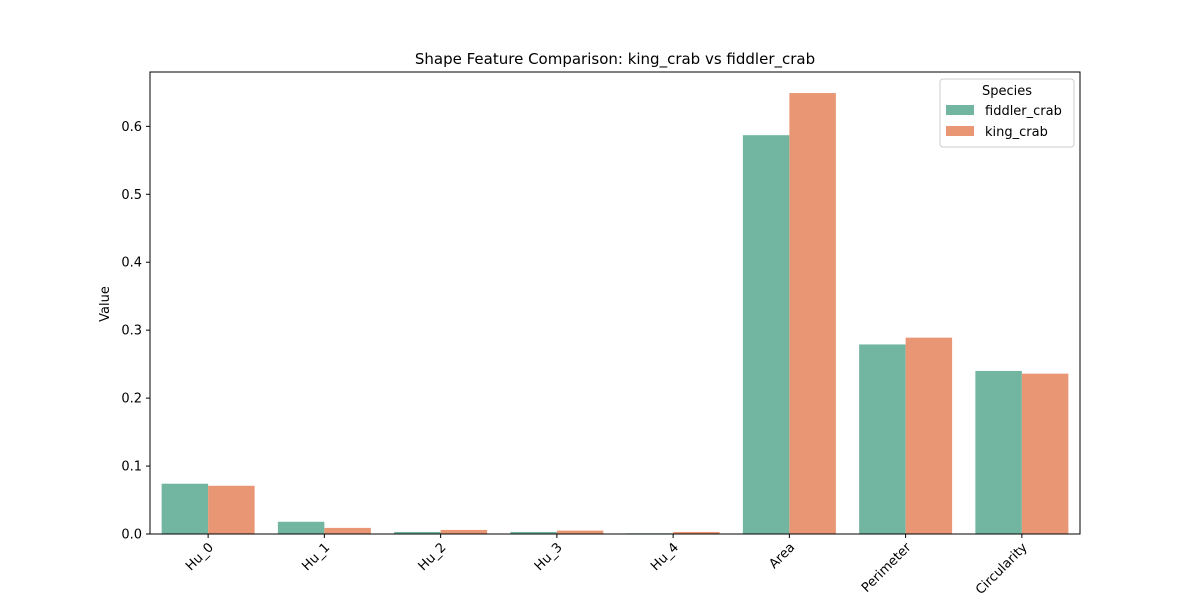 This screenshot has height=600, width=1200. Describe the element at coordinates (766, 334) in the screenshot. I see `bar-fiddler_crab-Area` at that location.